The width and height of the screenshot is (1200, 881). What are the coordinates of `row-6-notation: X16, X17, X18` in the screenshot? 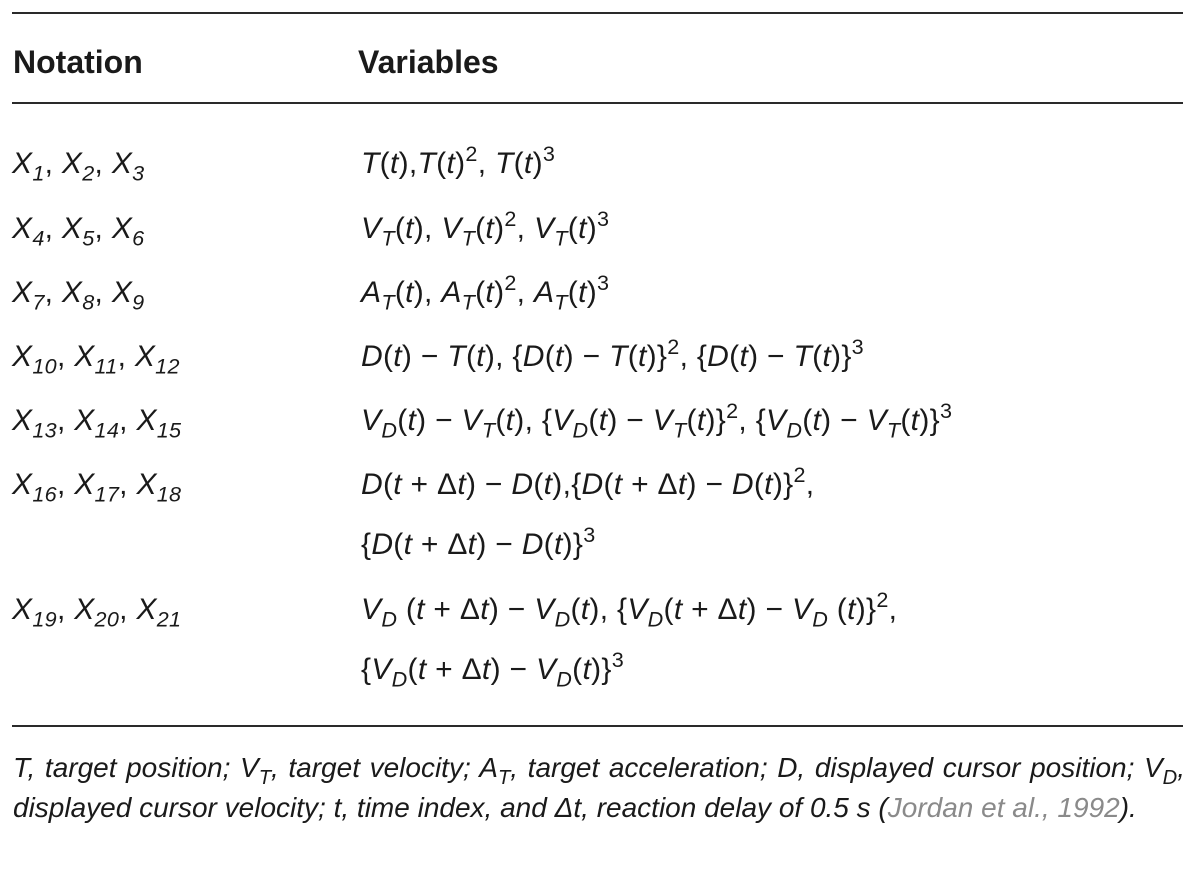 It's located at (97, 487).